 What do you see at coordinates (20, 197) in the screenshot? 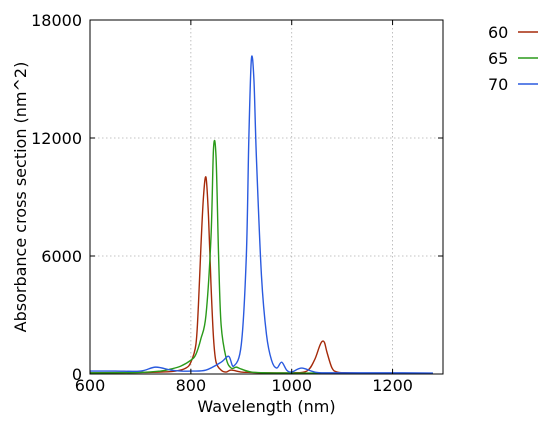
I see `y-axis-label: Absorbance cross section (nm^2)` at bounding box center [20, 197].